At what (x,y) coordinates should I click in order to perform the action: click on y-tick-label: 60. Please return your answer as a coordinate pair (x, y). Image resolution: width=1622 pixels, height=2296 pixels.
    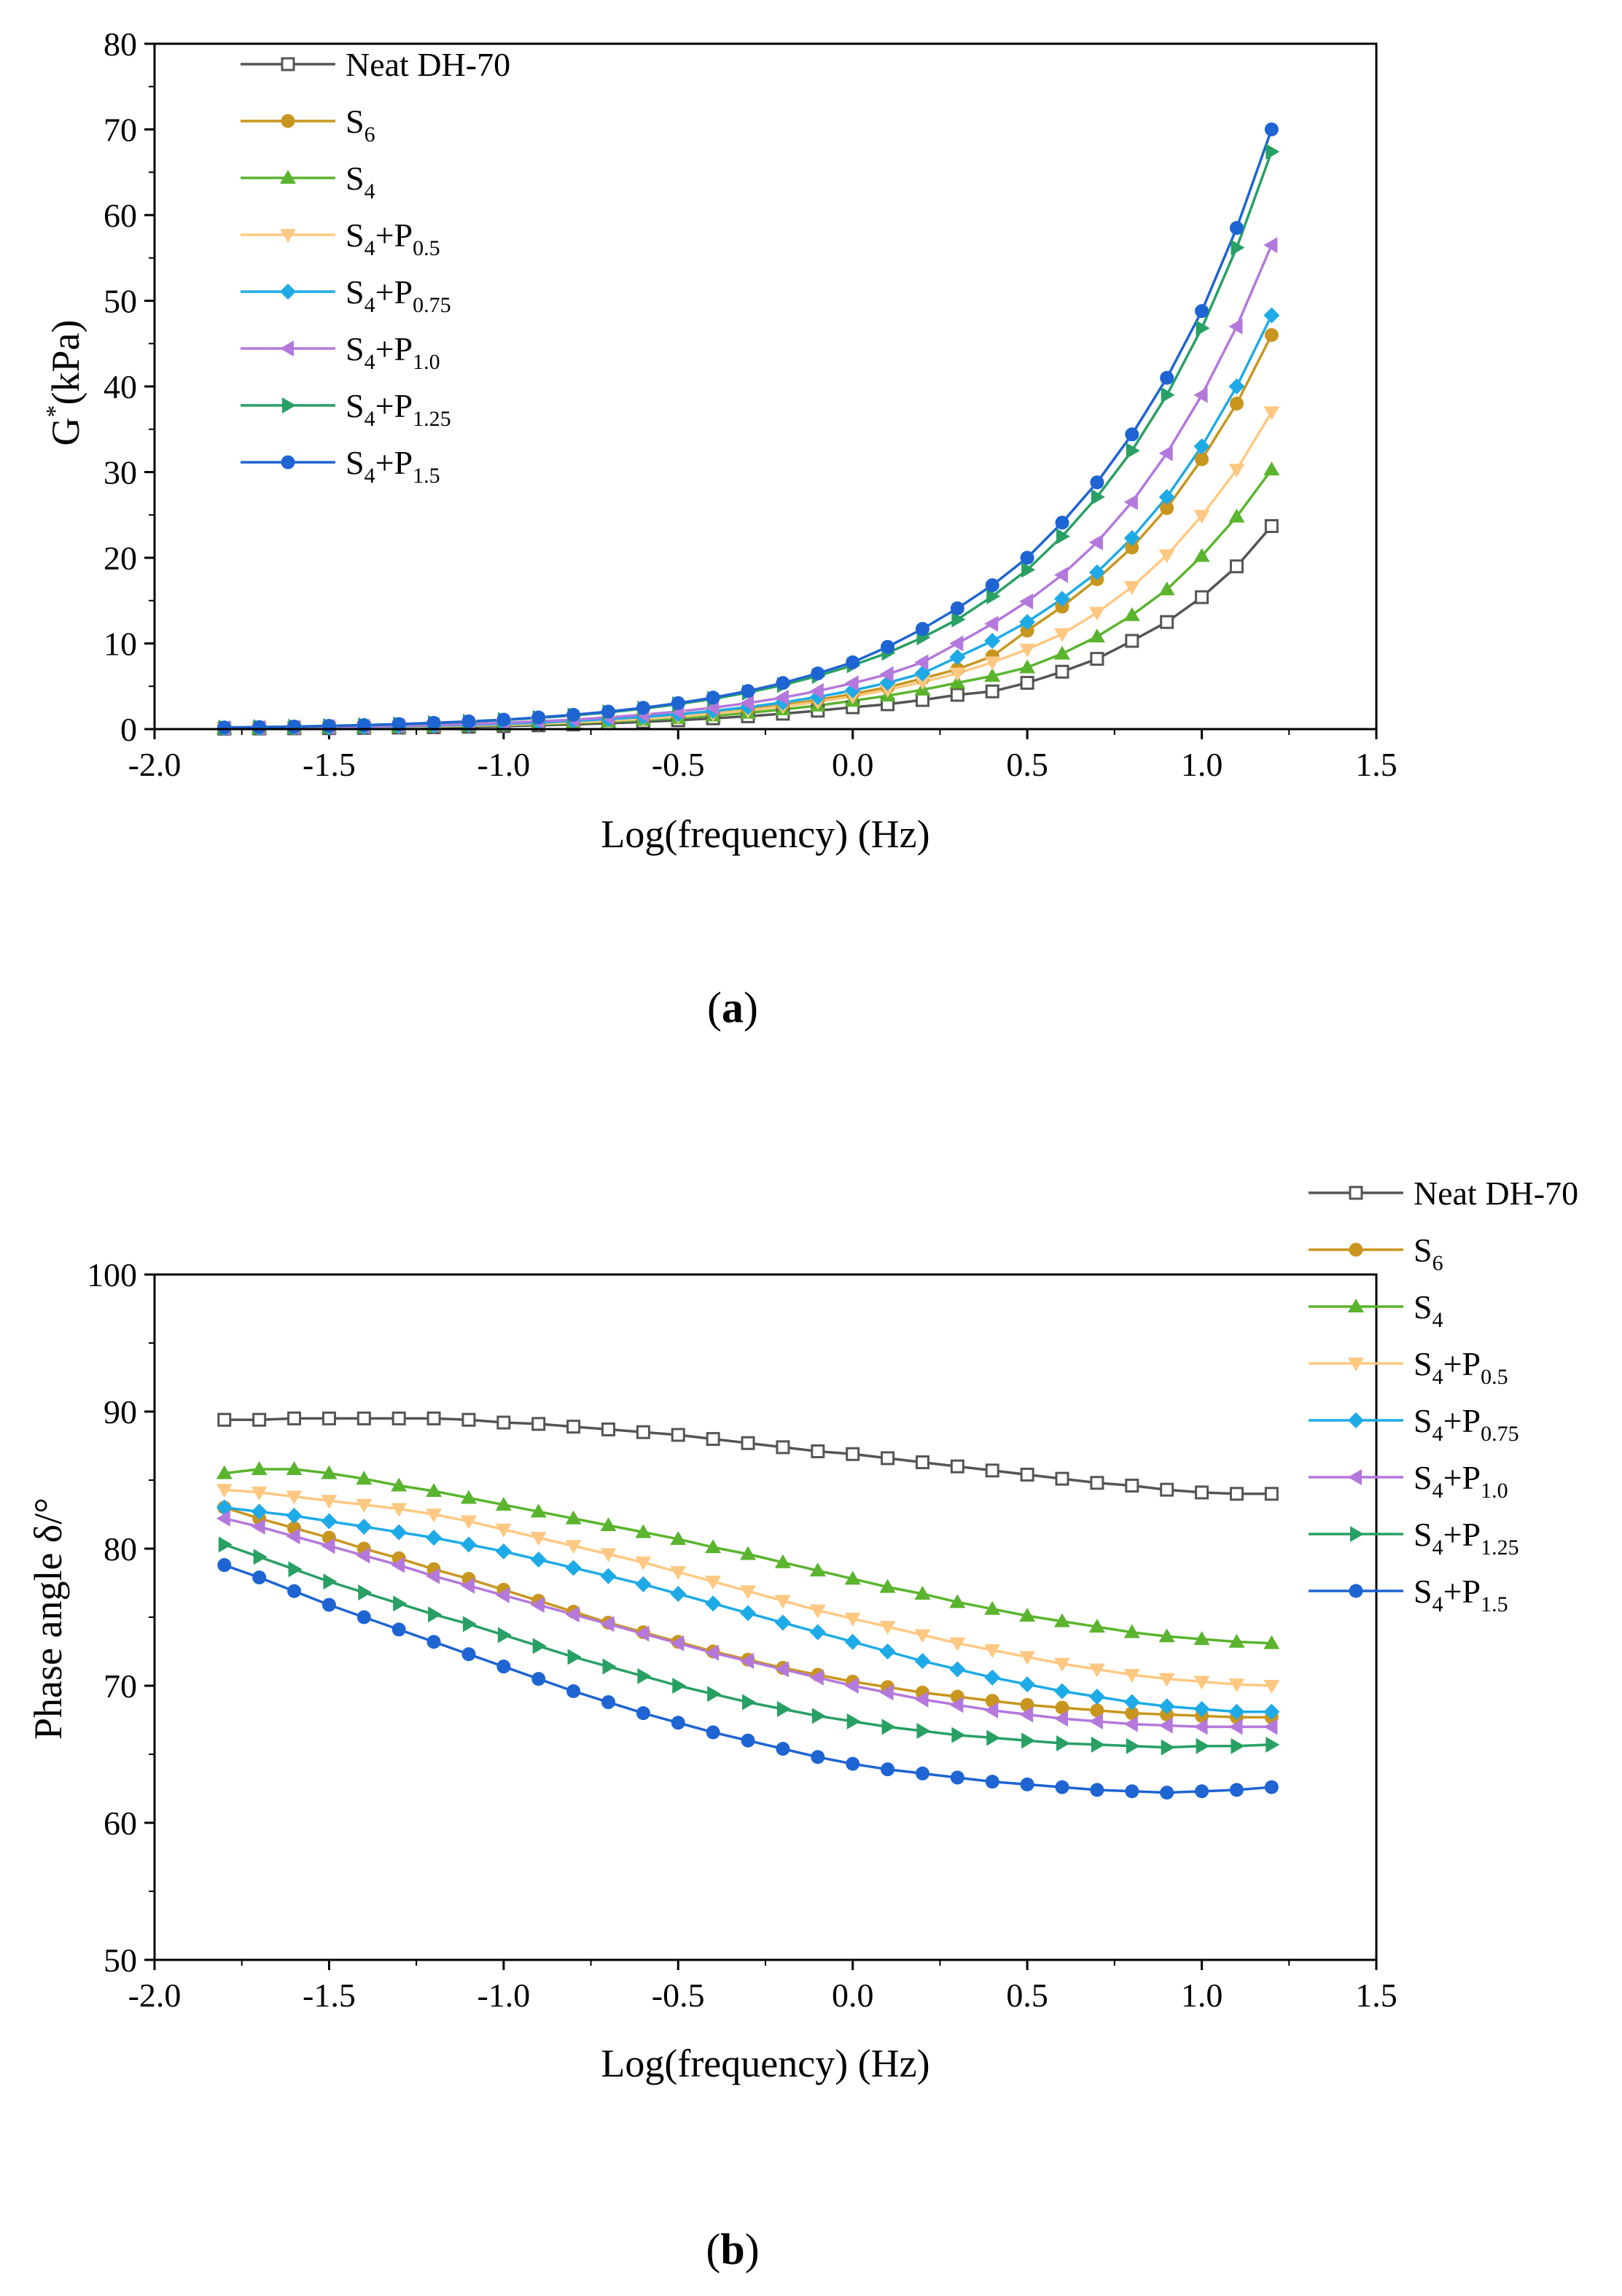
    Looking at the image, I should click on (121, 216).